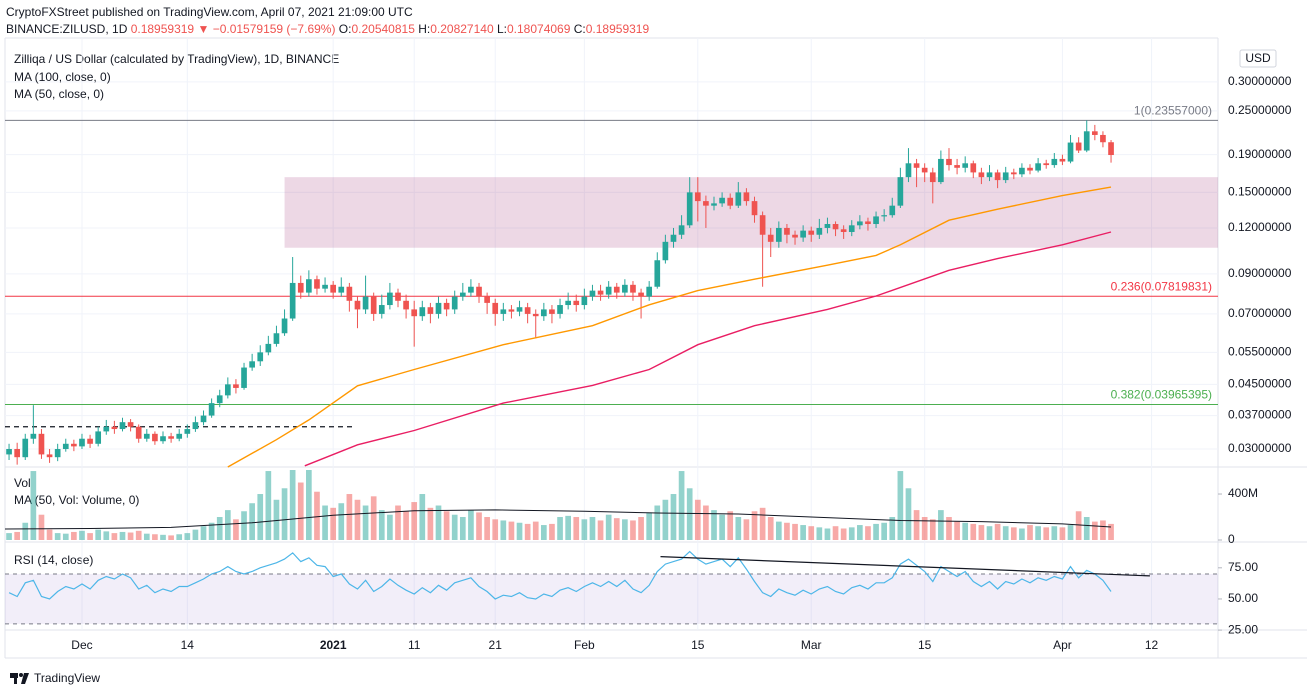 The width and height of the screenshot is (1307, 698). Describe the element at coordinates (1152, 645) in the screenshot. I see `x-tick-label: 12` at that location.